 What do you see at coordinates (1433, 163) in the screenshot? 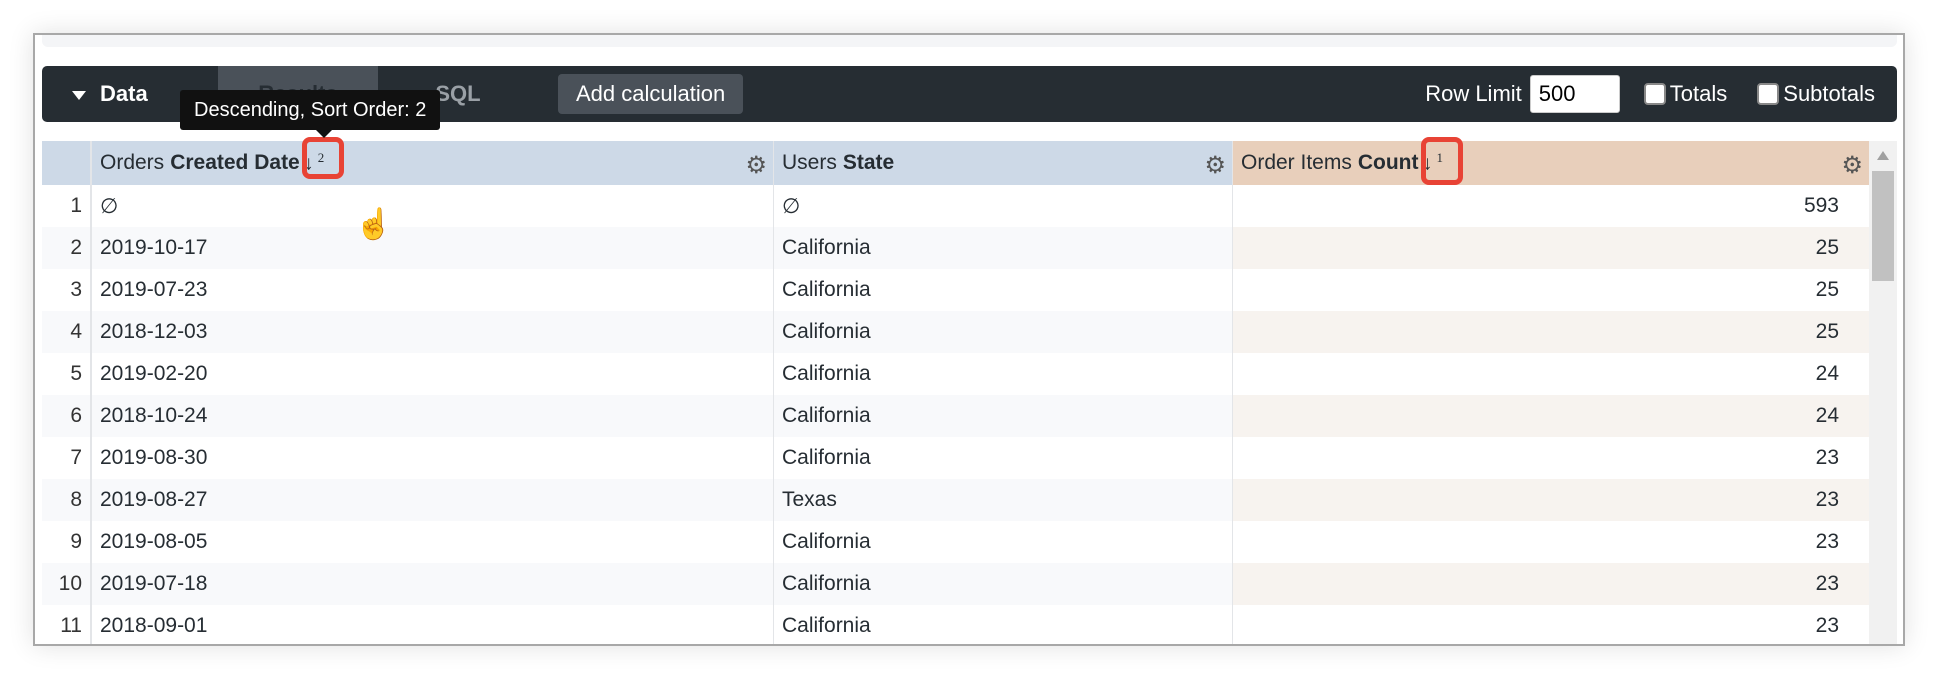
I see `sort-descending-icon: ↓ 1` at bounding box center [1433, 163].